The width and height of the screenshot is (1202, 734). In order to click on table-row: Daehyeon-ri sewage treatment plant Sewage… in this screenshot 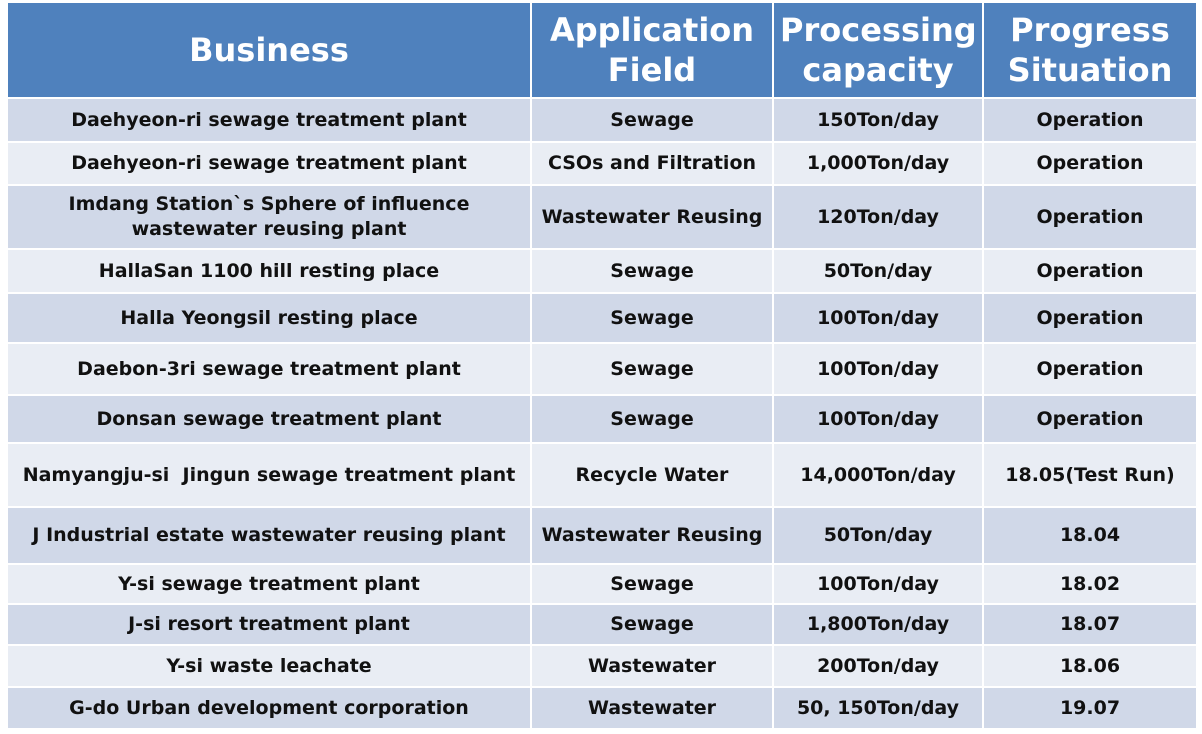, I will do `click(602, 120)`.